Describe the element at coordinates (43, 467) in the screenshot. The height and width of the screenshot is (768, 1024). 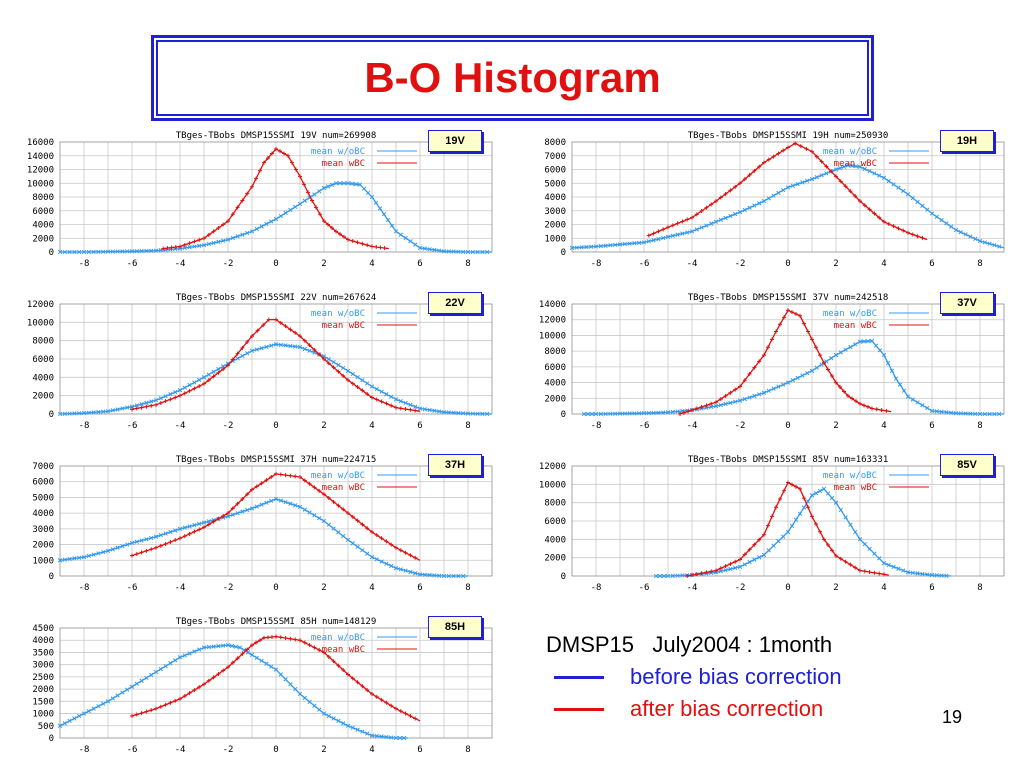
I see `y-tick-label: 7000` at that location.